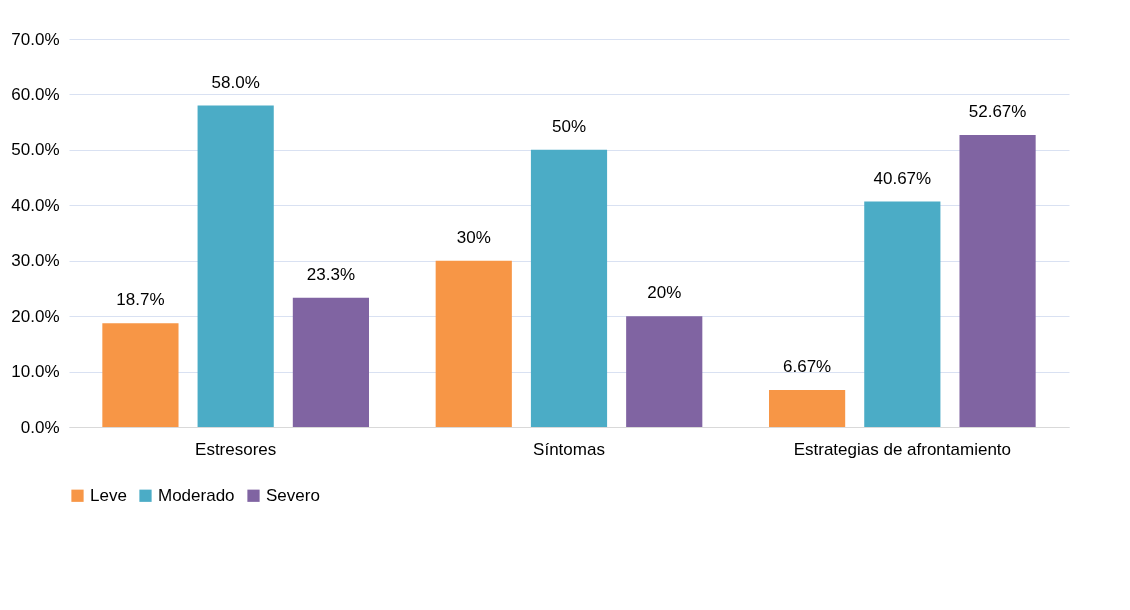  What do you see at coordinates (293, 495) in the screenshot?
I see `legend-label: Severo` at bounding box center [293, 495].